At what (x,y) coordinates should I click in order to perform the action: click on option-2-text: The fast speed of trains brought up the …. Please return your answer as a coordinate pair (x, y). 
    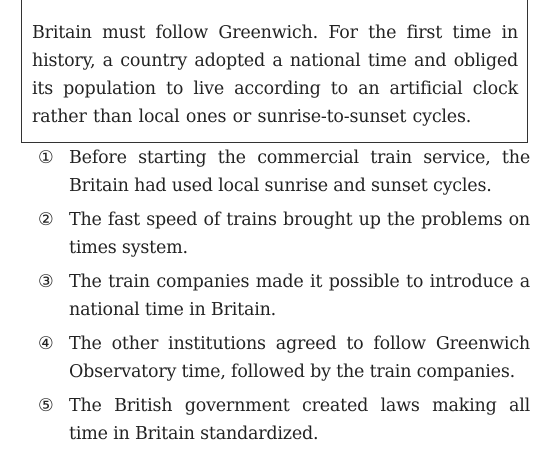
    Looking at the image, I should click on (299, 234).